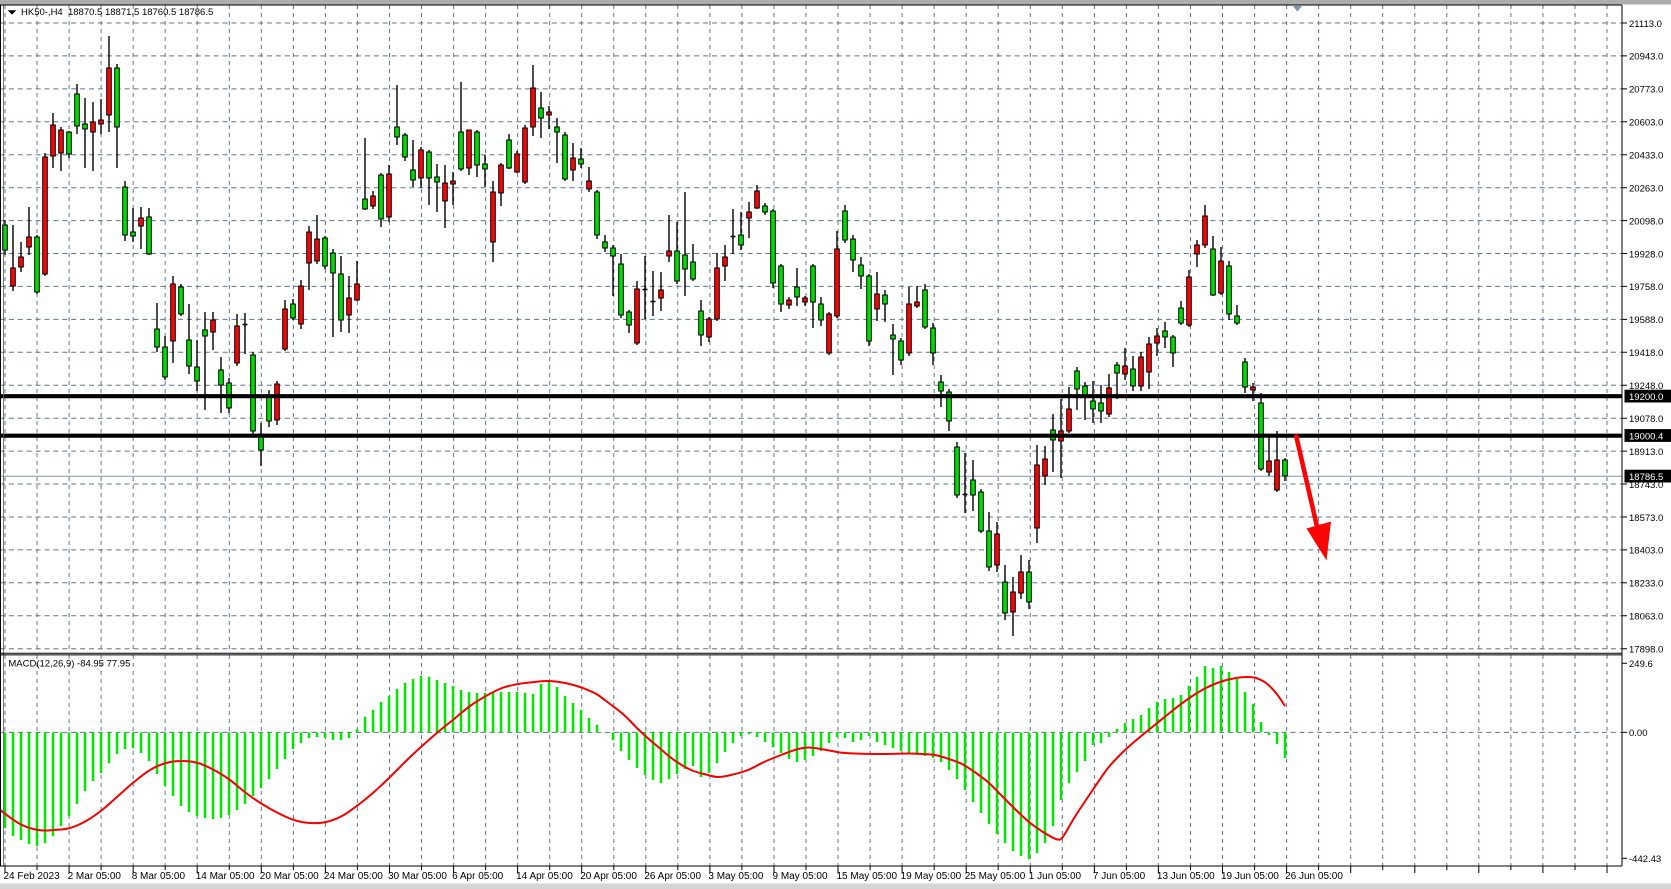  Describe the element at coordinates (1646, 485) in the screenshot. I see `svg-text: 18743.0` at that location.